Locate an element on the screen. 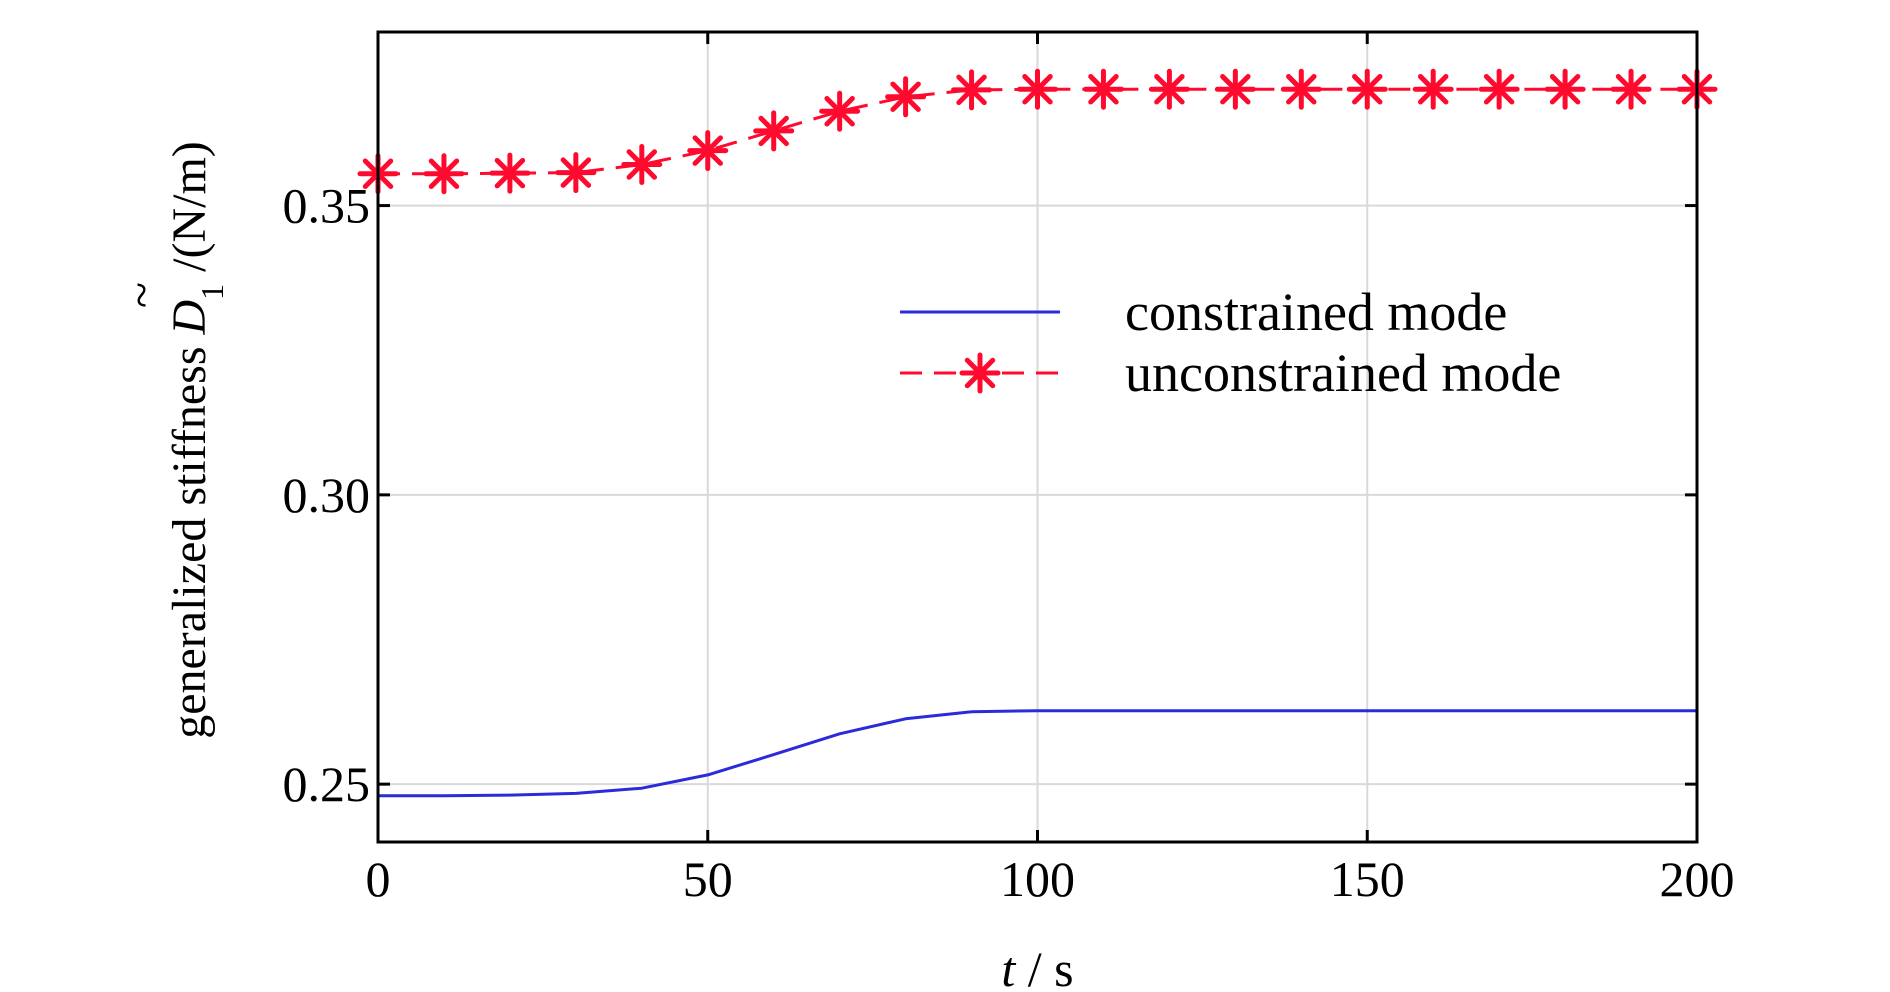 The image size is (1890, 992). x-tick-label: 150 is located at coordinates (1367, 879).